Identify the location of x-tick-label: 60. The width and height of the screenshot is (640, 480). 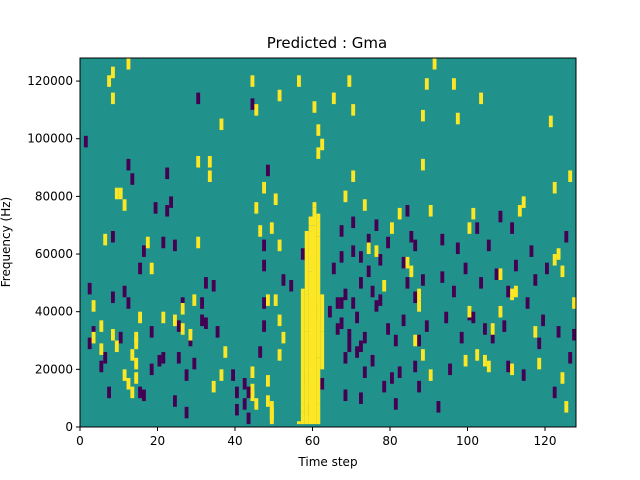
(312, 441).